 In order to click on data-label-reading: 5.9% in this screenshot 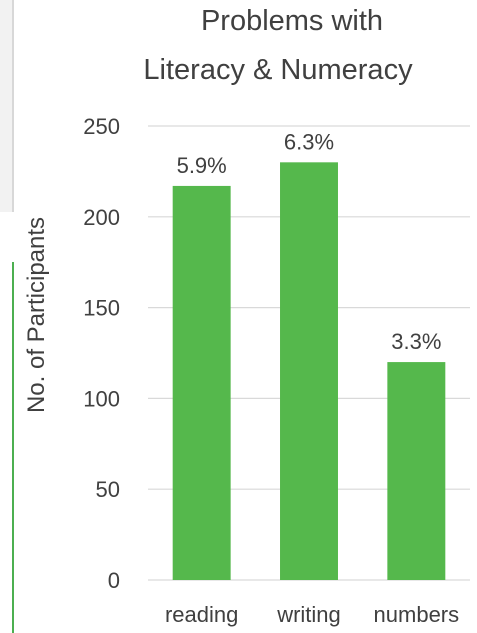, I will do `click(202, 165)`.